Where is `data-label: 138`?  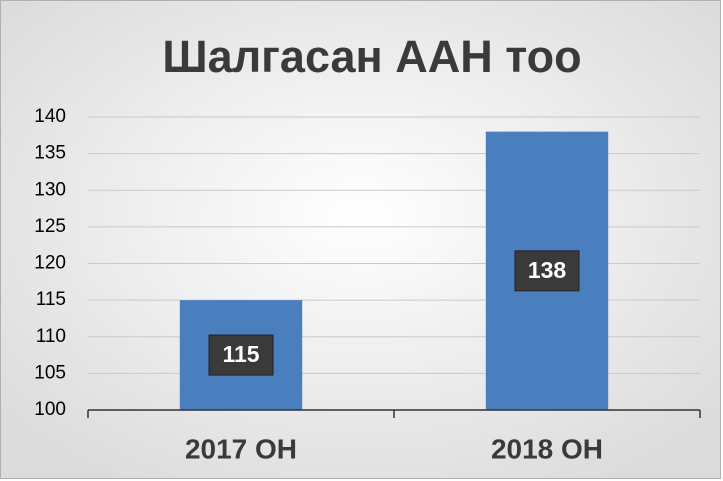 data-label: 138 is located at coordinates (547, 270).